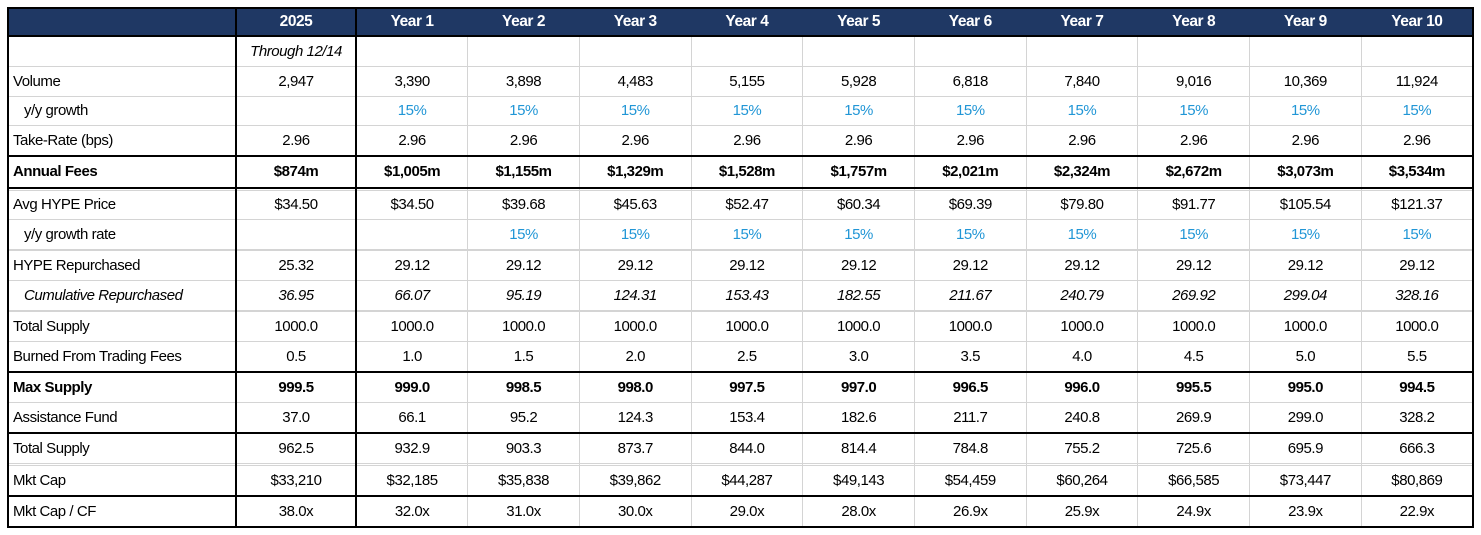 This screenshot has height=535, width=1481. What do you see at coordinates (1417, 205) in the screenshot?
I see `cell: $121.37` at bounding box center [1417, 205].